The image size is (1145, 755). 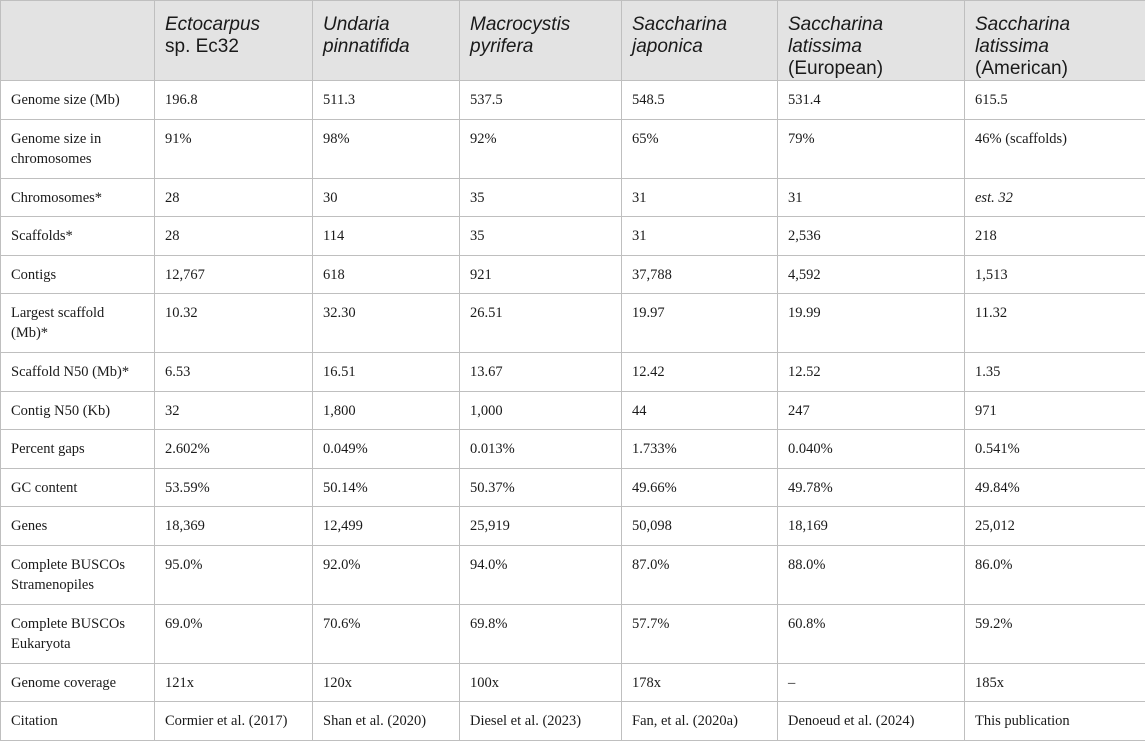 I want to click on row-label: Percent gaps, so click(x=77, y=449).